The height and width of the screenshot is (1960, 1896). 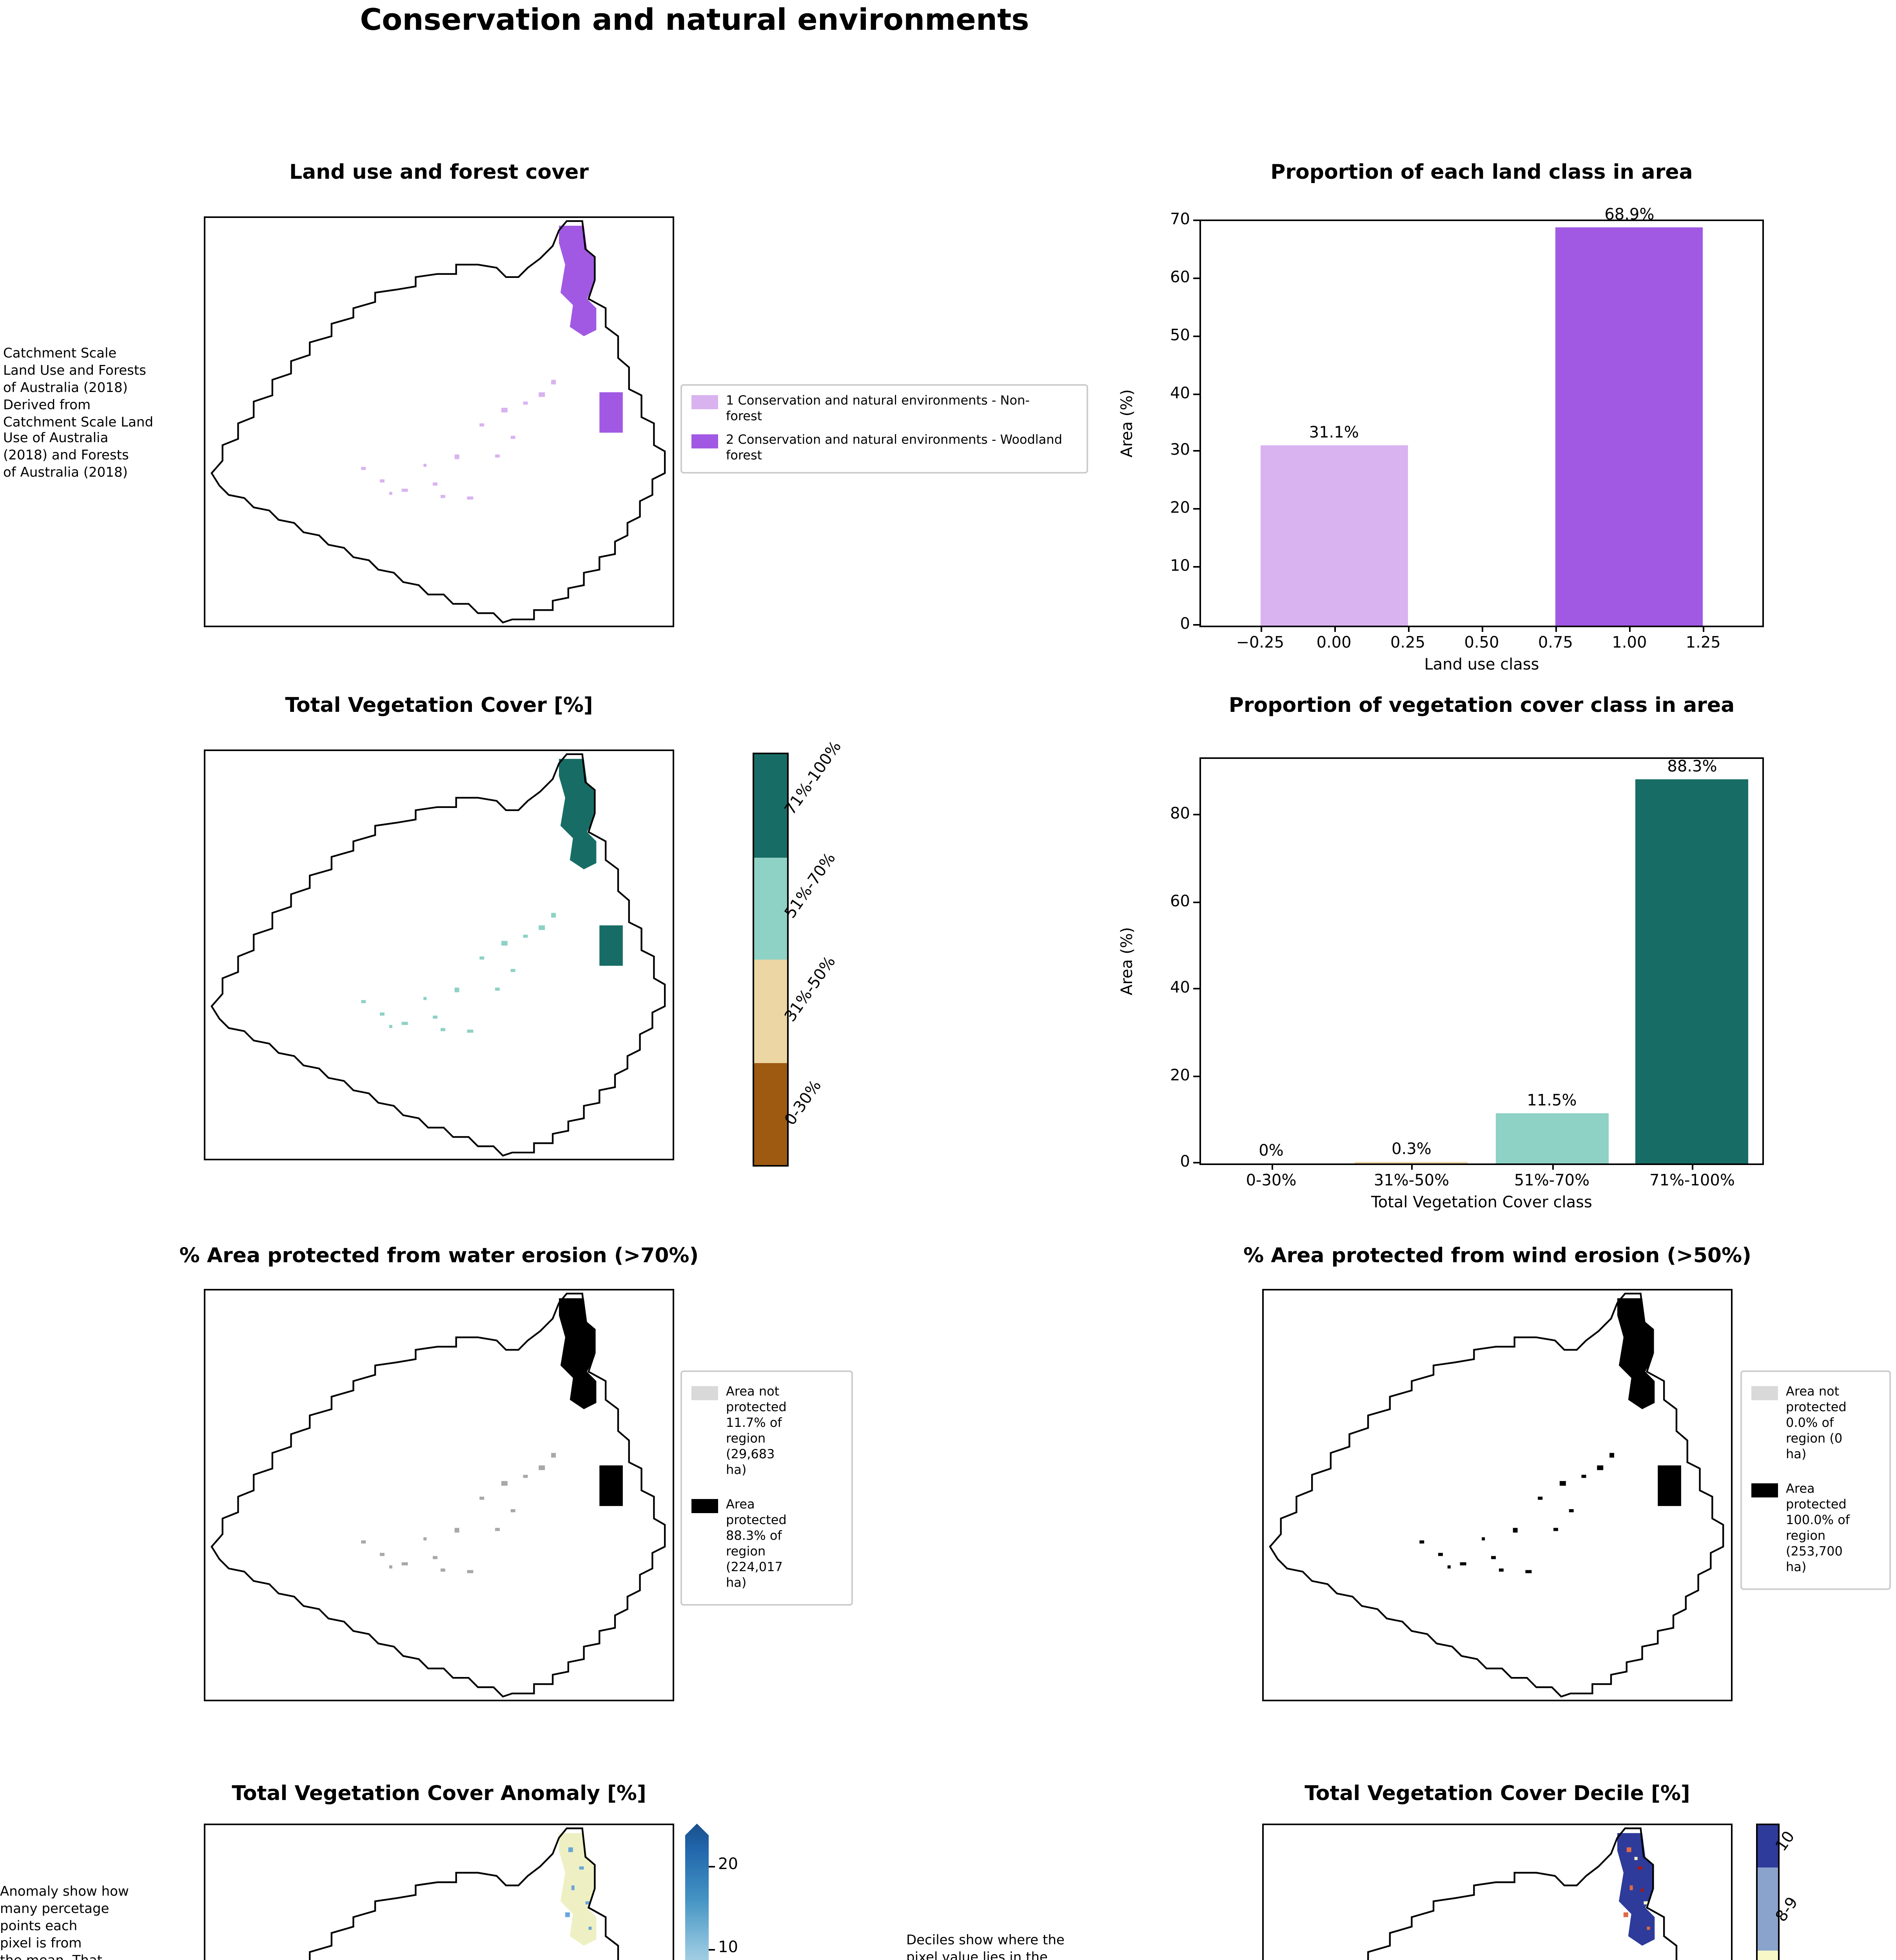 What do you see at coordinates (1481, 1203) in the screenshot?
I see `x-axis-label: Total Vegetation Cover class` at bounding box center [1481, 1203].